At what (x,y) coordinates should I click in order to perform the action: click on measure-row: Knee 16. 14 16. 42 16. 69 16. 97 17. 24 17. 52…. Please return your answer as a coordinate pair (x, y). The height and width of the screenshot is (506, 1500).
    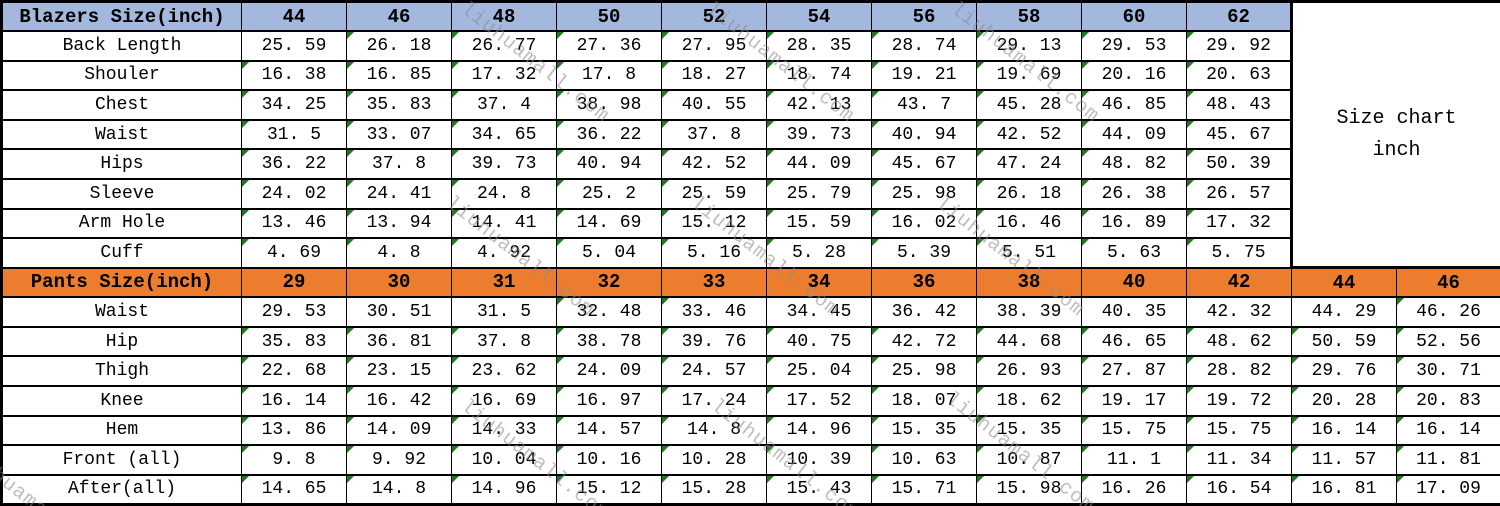
    Looking at the image, I should click on (750, 401).